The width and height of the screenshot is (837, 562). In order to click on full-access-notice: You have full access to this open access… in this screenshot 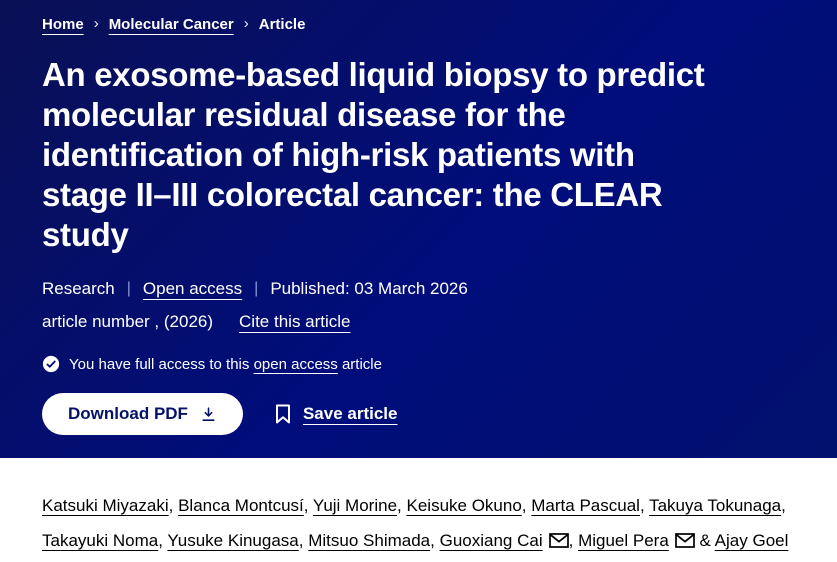, I will do `click(418, 364)`.